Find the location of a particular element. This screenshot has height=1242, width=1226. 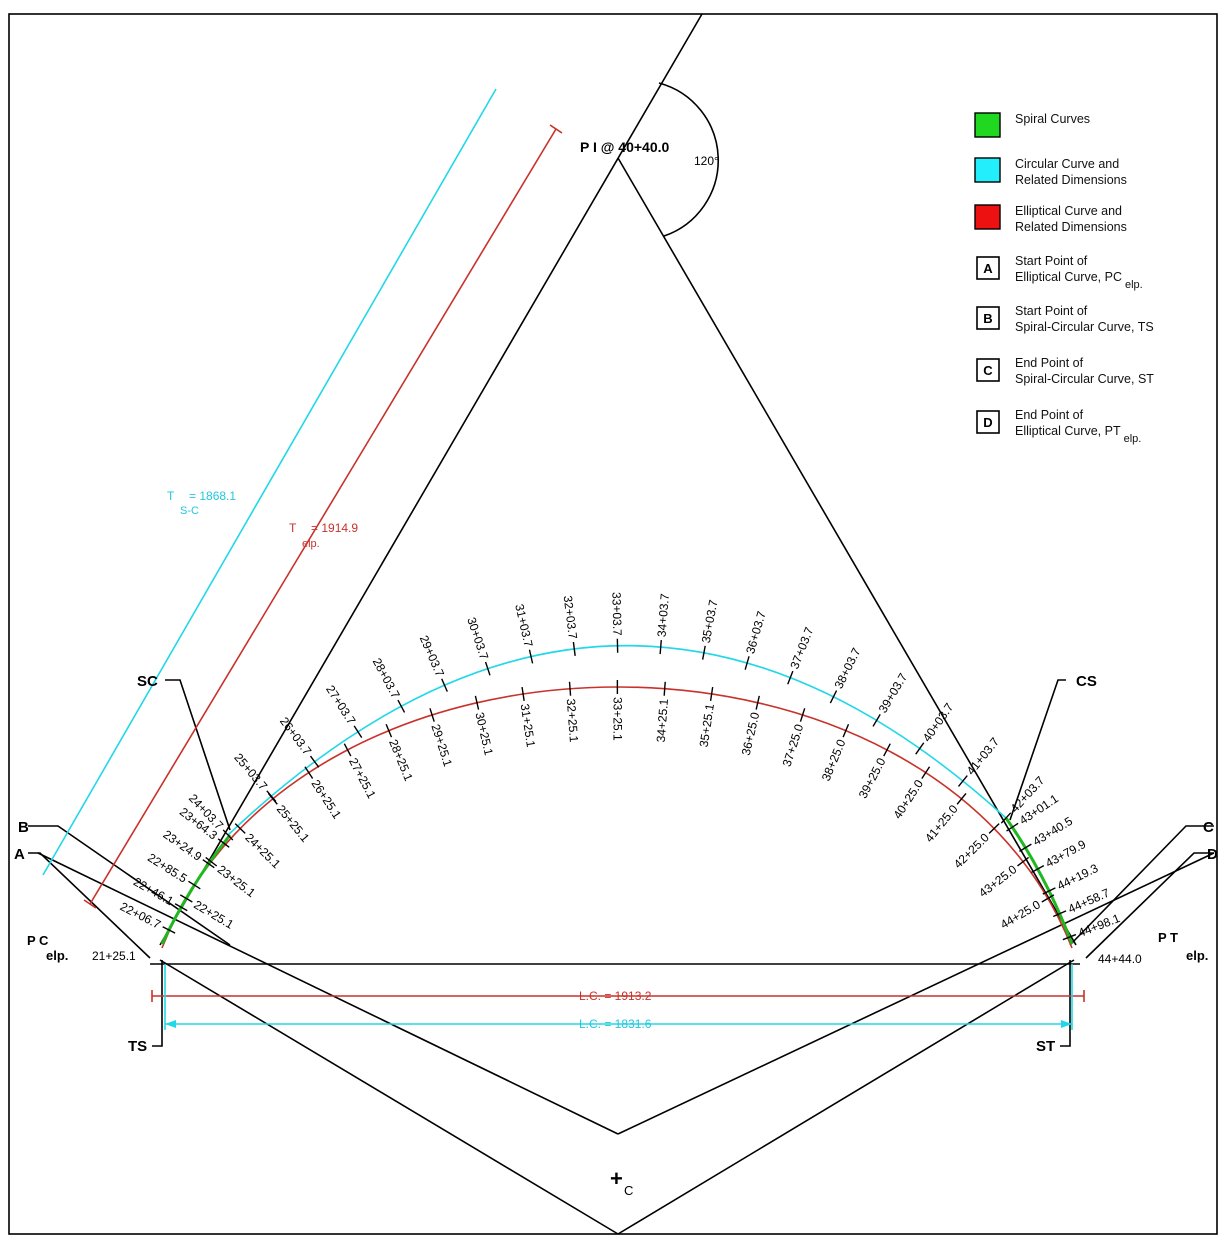

elliptical-station-label: 29+25.1 is located at coordinates (441, 745).